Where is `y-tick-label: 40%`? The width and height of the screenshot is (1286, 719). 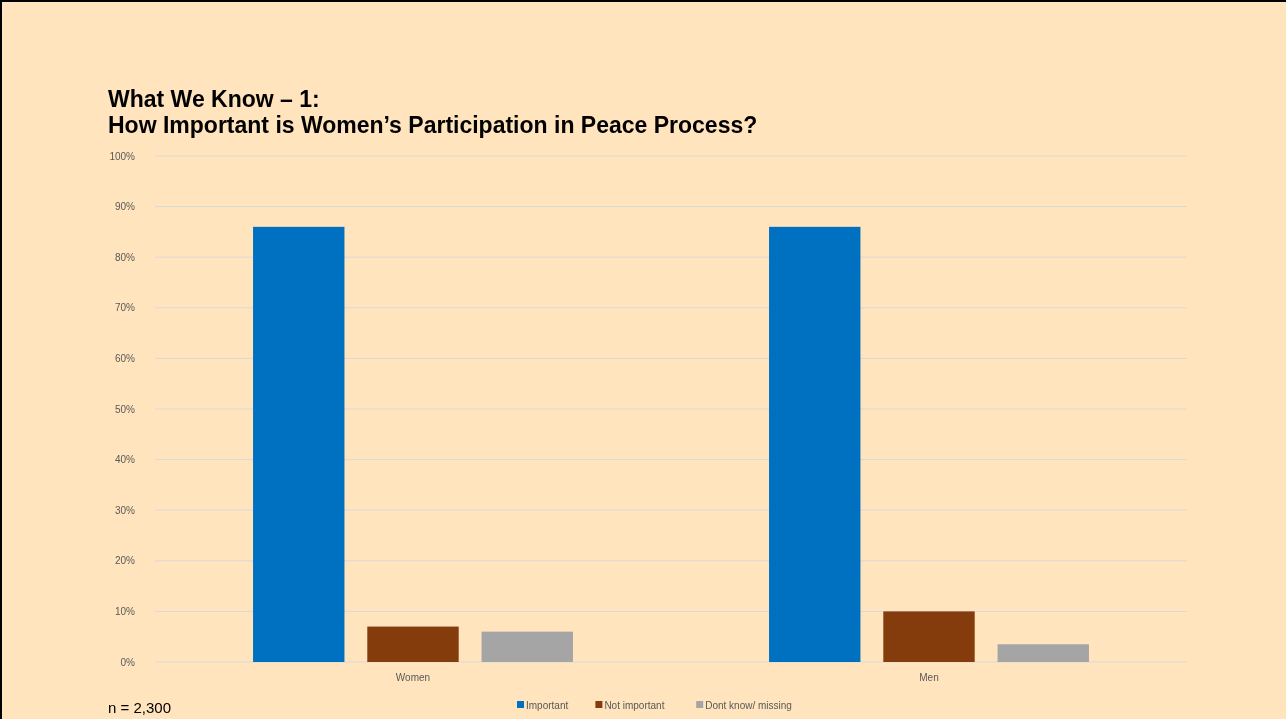
y-tick-label: 40% is located at coordinates (125, 460).